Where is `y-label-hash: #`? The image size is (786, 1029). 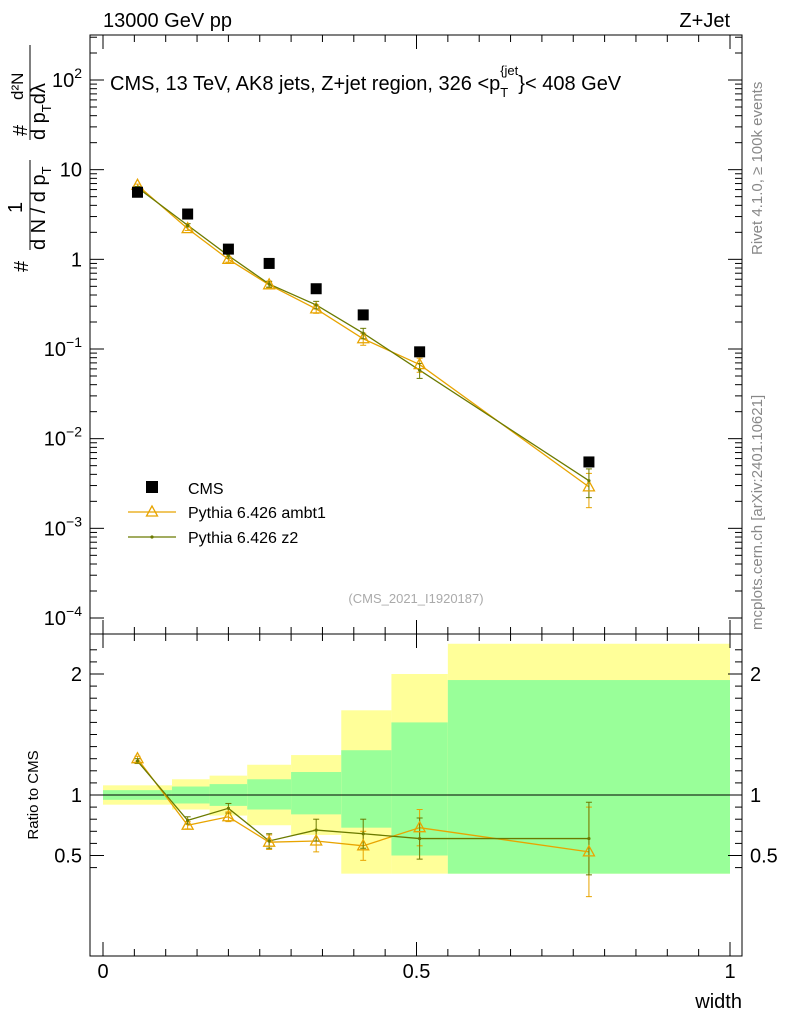
y-label-hash: # is located at coordinates (22, 266).